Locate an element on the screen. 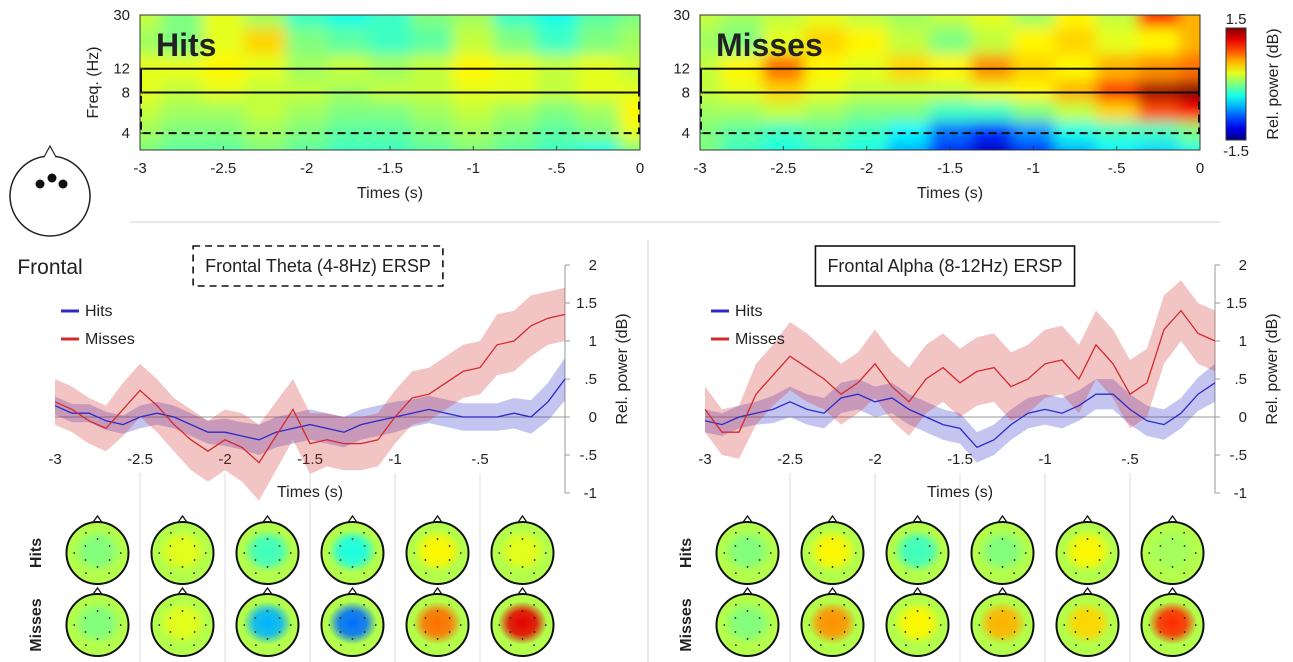 This screenshot has width=1293, height=662. error-band is located at coordinates (310, 406).